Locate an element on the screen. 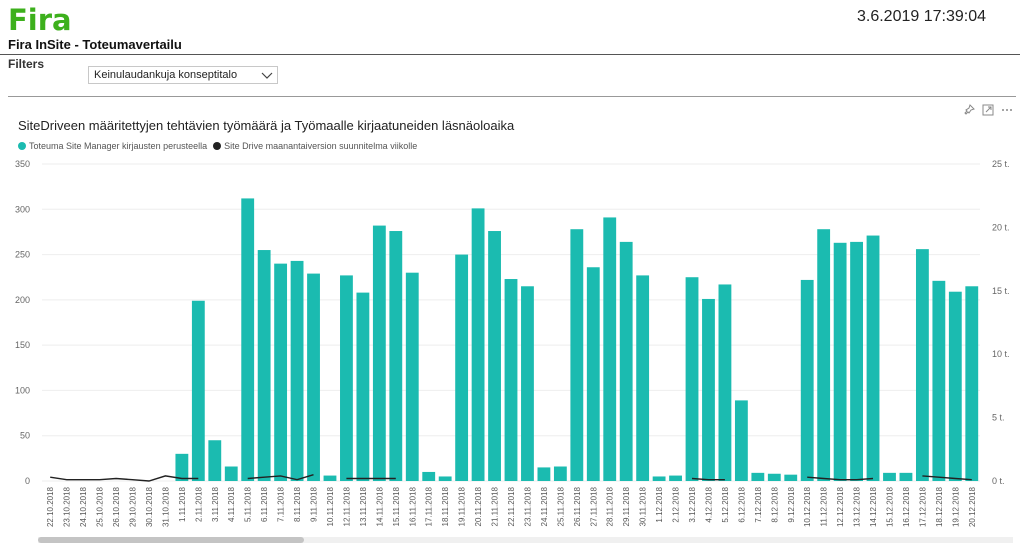 This screenshot has height=548, width=1024. x-tick-label: 15.12.2018 is located at coordinates (890, 506).